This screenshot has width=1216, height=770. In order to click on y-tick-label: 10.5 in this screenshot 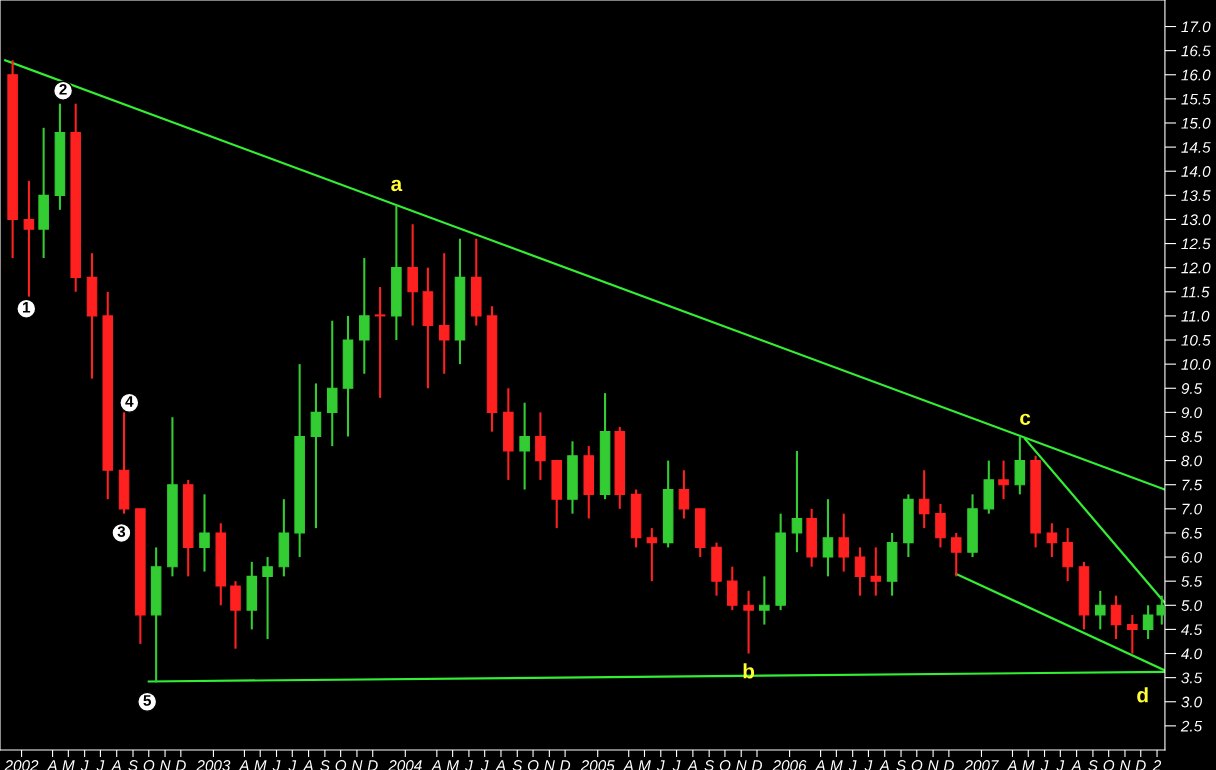, I will do `click(1196, 340)`.